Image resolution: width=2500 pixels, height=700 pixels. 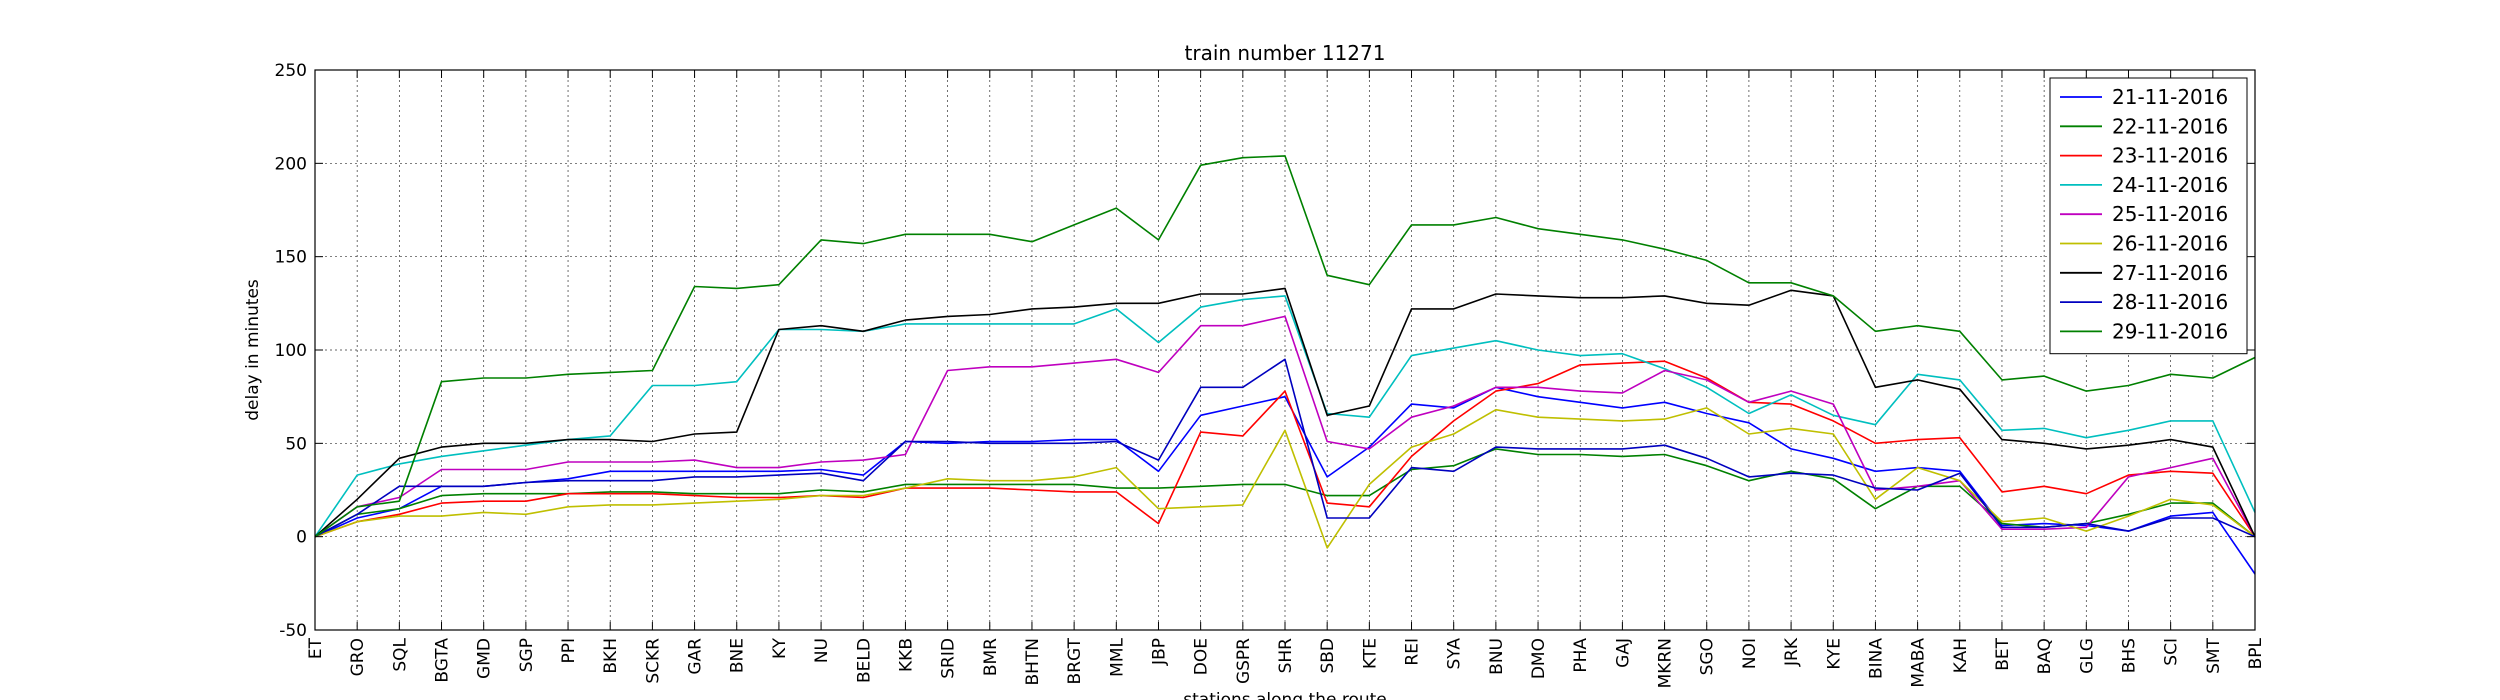 I want to click on y-tick-label: 250, so click(x=291, y=71).